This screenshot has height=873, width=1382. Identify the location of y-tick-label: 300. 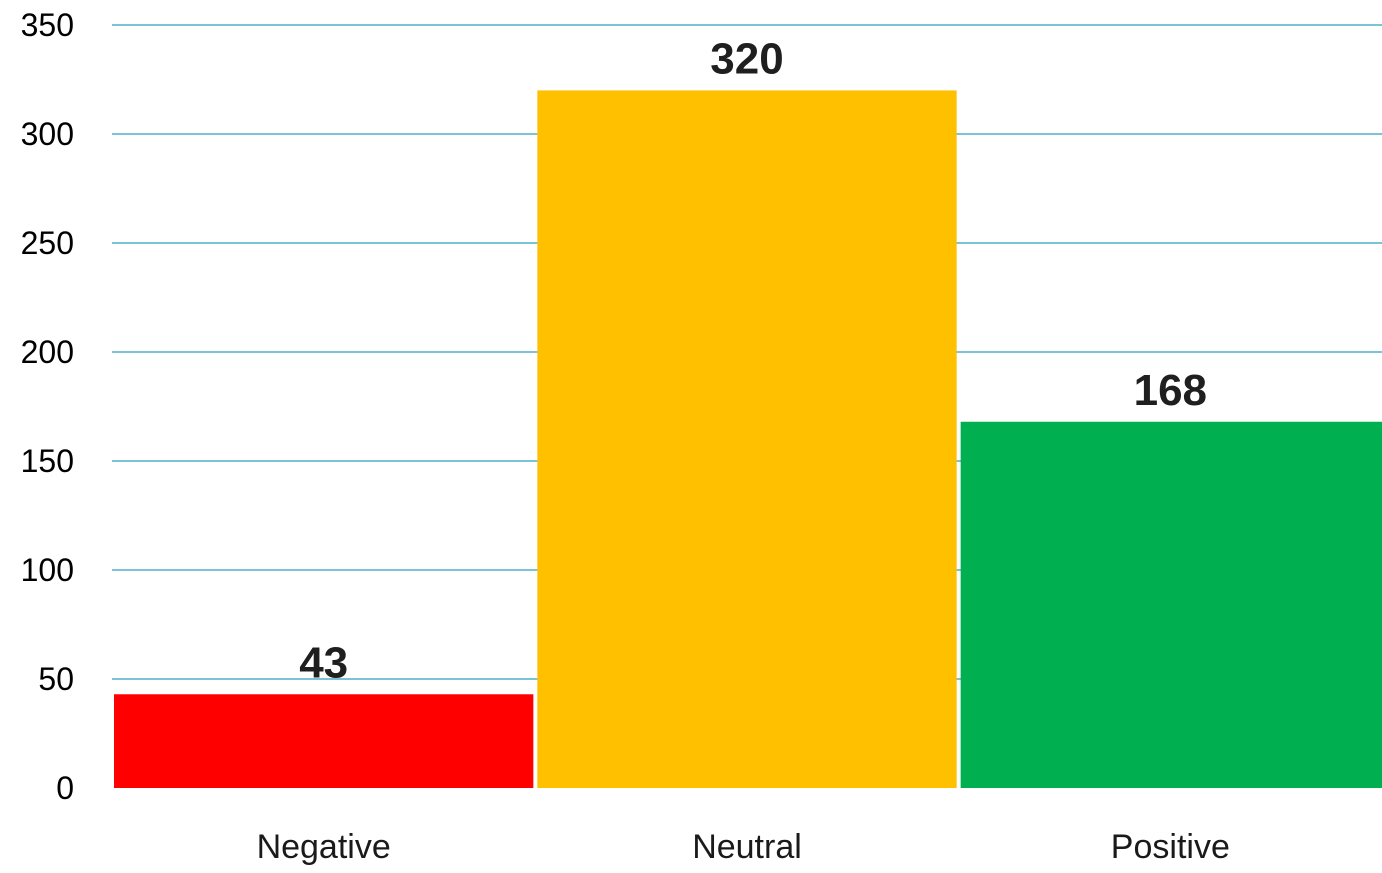
(47, 134).